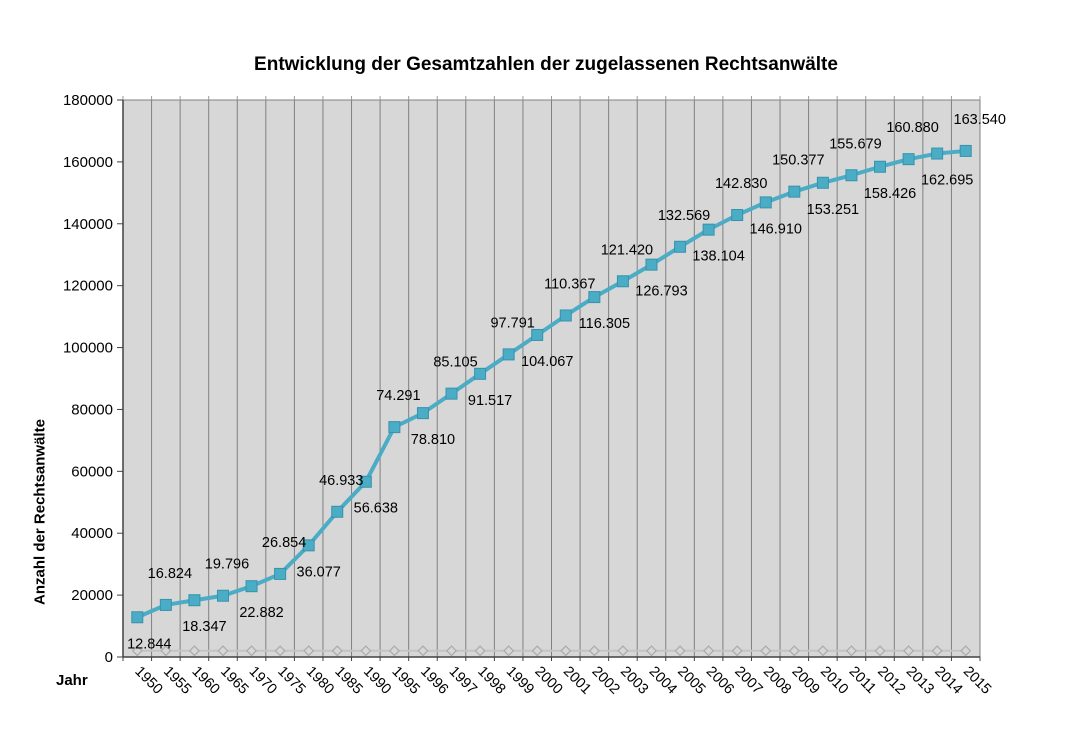 This screenshot has height=749, width=1092. I want to click on x-tick-label: 1990, so click(377, 681).